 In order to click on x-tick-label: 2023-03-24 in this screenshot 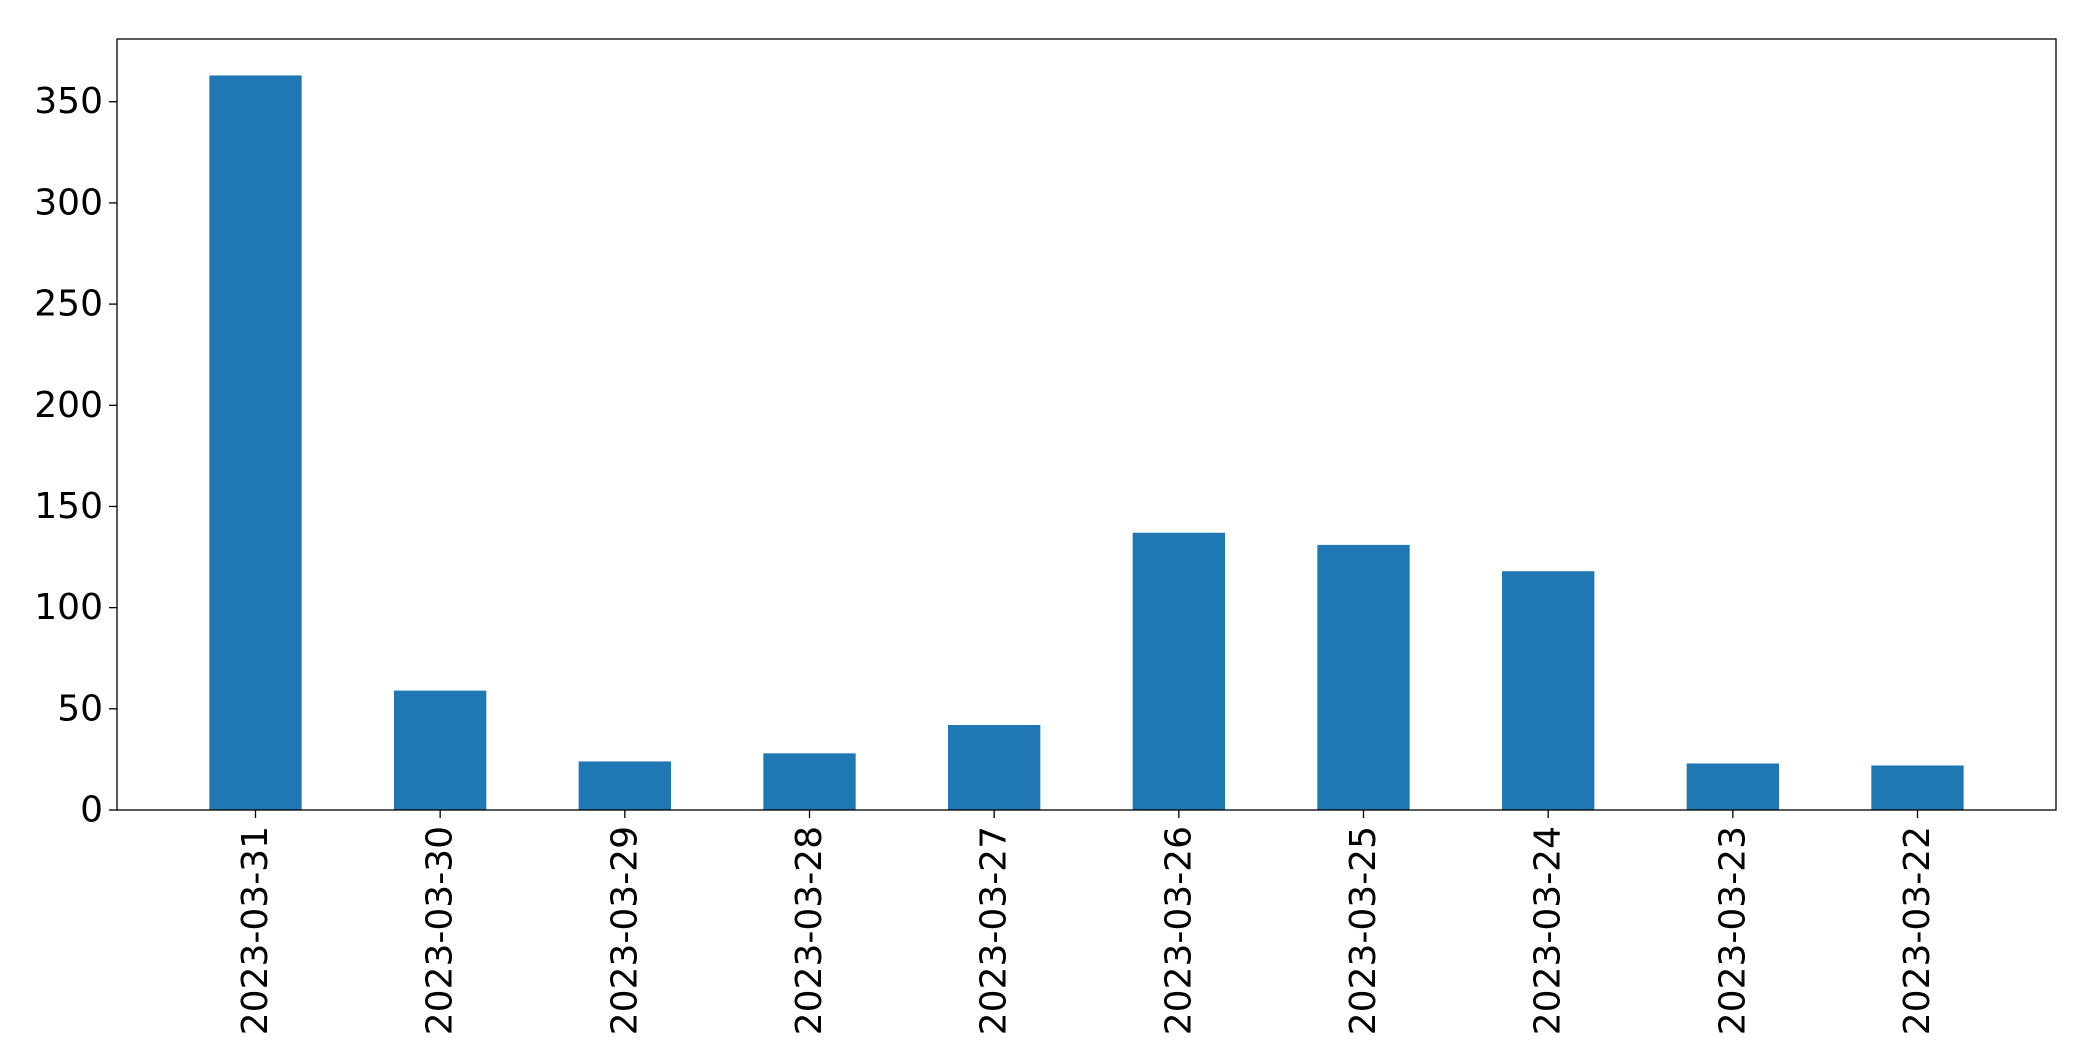, I will do `click(1548, 930)`.